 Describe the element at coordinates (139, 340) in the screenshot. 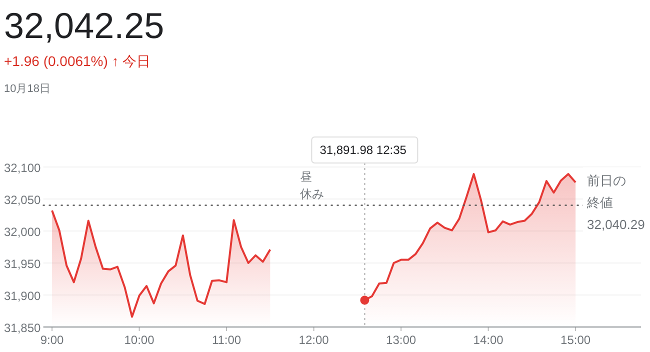

I see `x-tick-label: 10:00` at that location.